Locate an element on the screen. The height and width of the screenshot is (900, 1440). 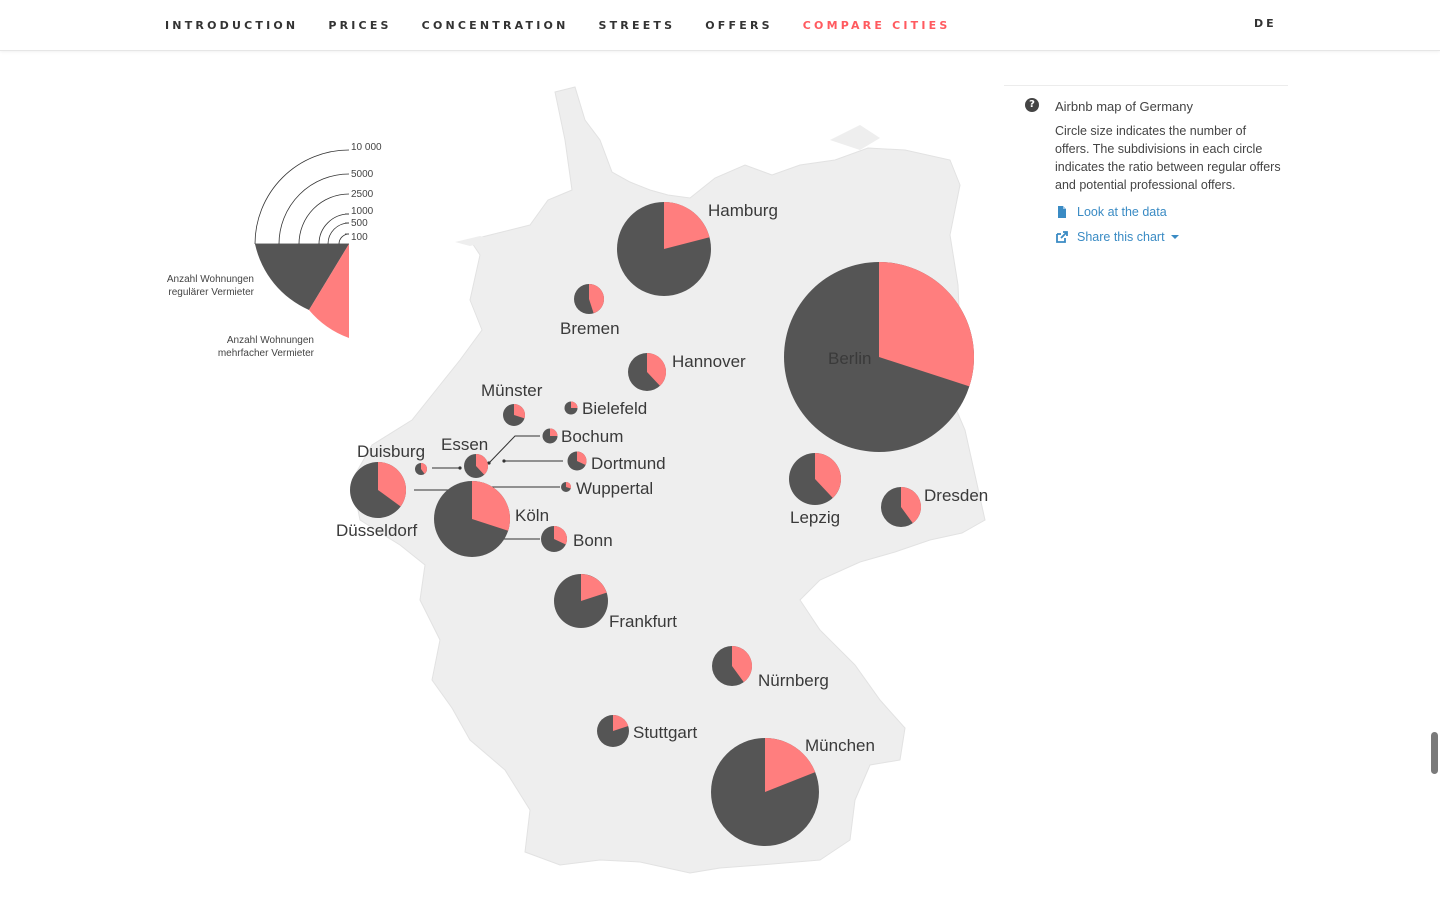
city-label: Wuppertal is located at coordinates (614, 488).